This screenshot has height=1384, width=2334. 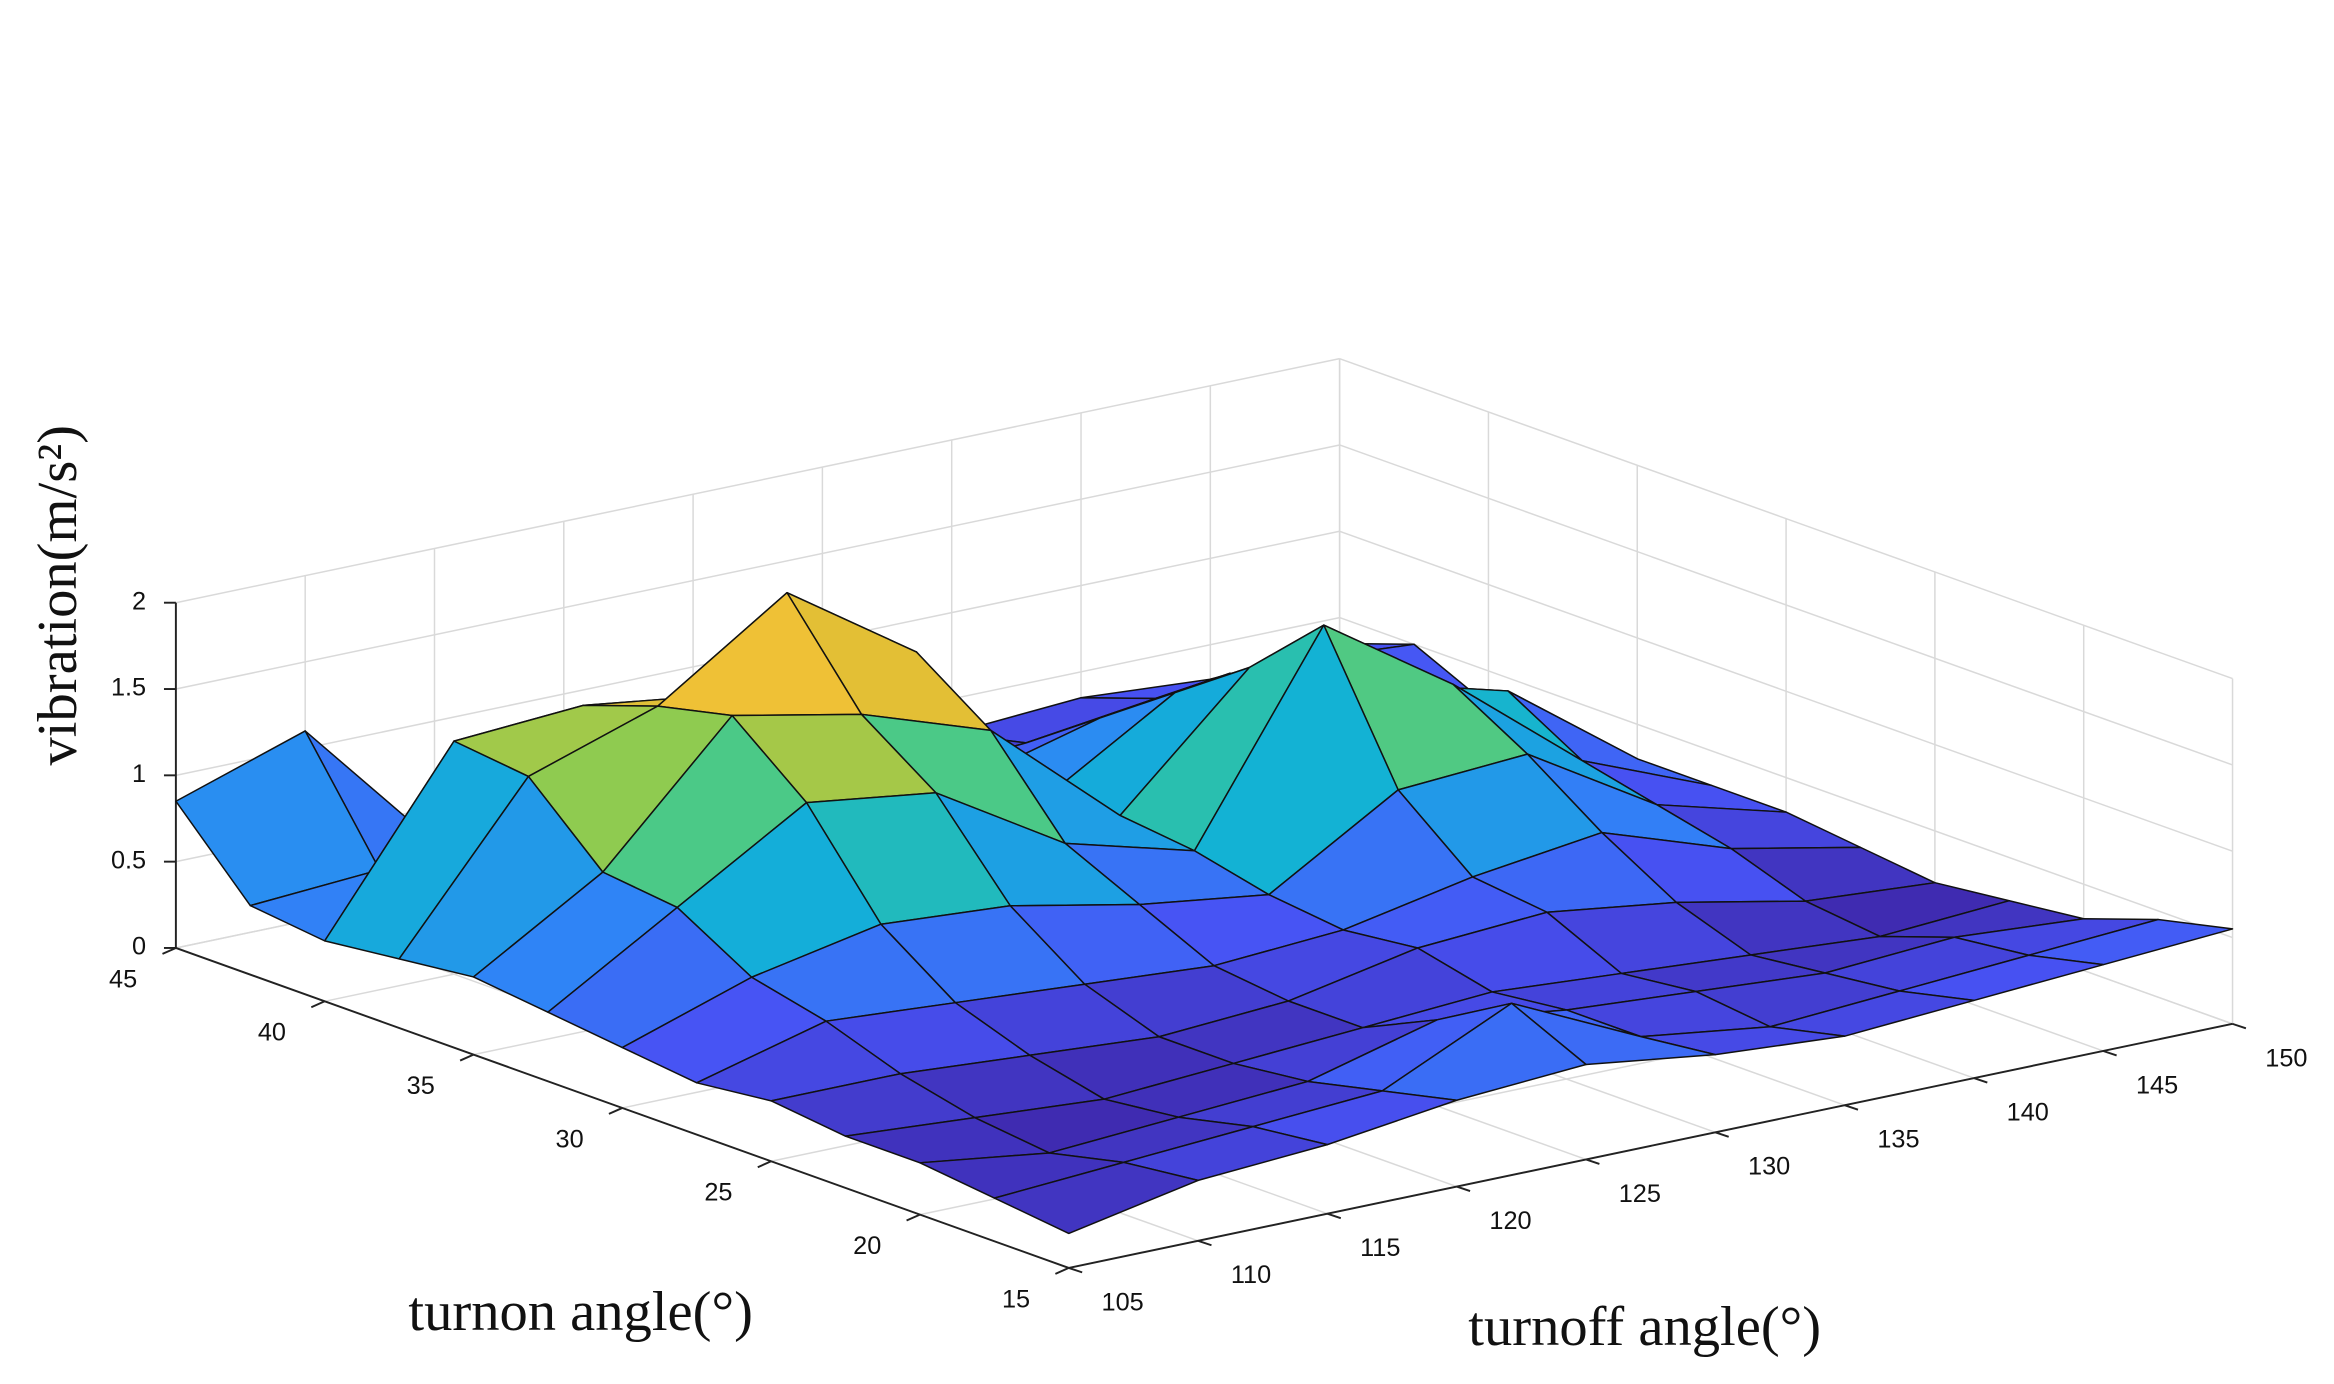 I want to click on x-tick-label: 105, so click(x=1123, y=1302).